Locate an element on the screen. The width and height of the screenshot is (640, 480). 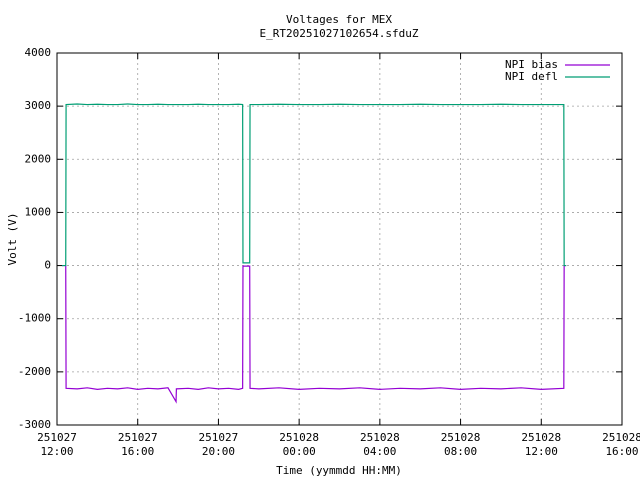
x-tick-label: 251028 08:00 is located at coordinates (461, 444).